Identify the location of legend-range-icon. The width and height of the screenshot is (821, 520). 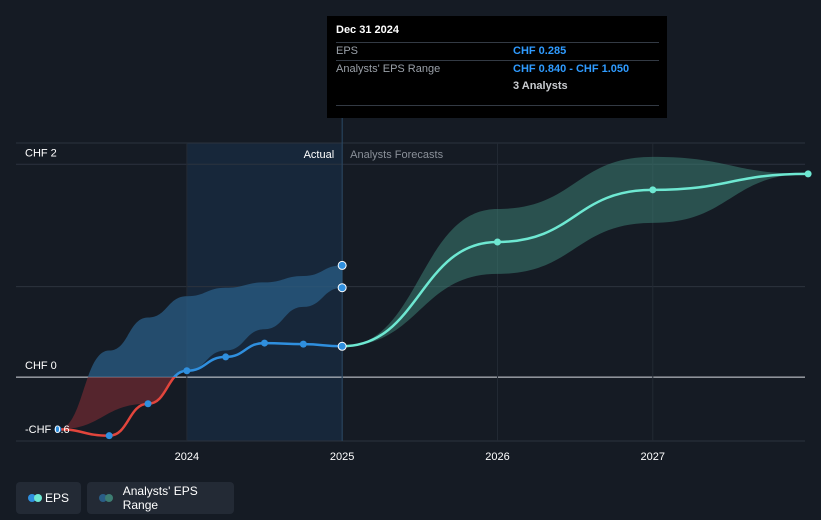
(107, 498).